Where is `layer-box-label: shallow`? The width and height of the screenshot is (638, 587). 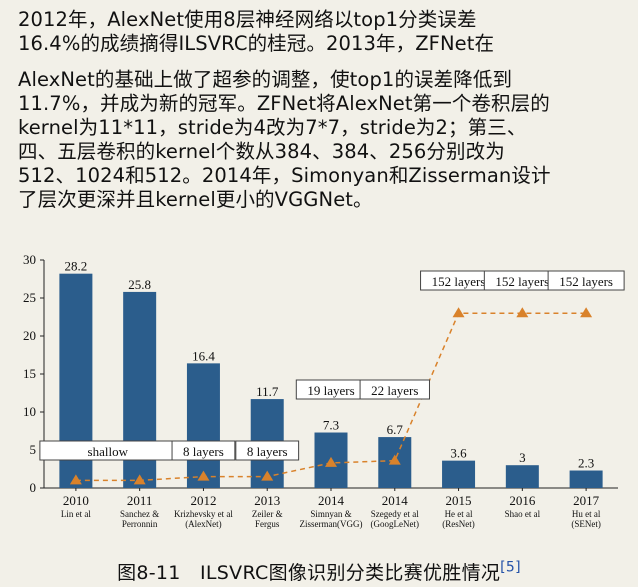
layer-box-label: shallow is located at coordinates (108, 451).